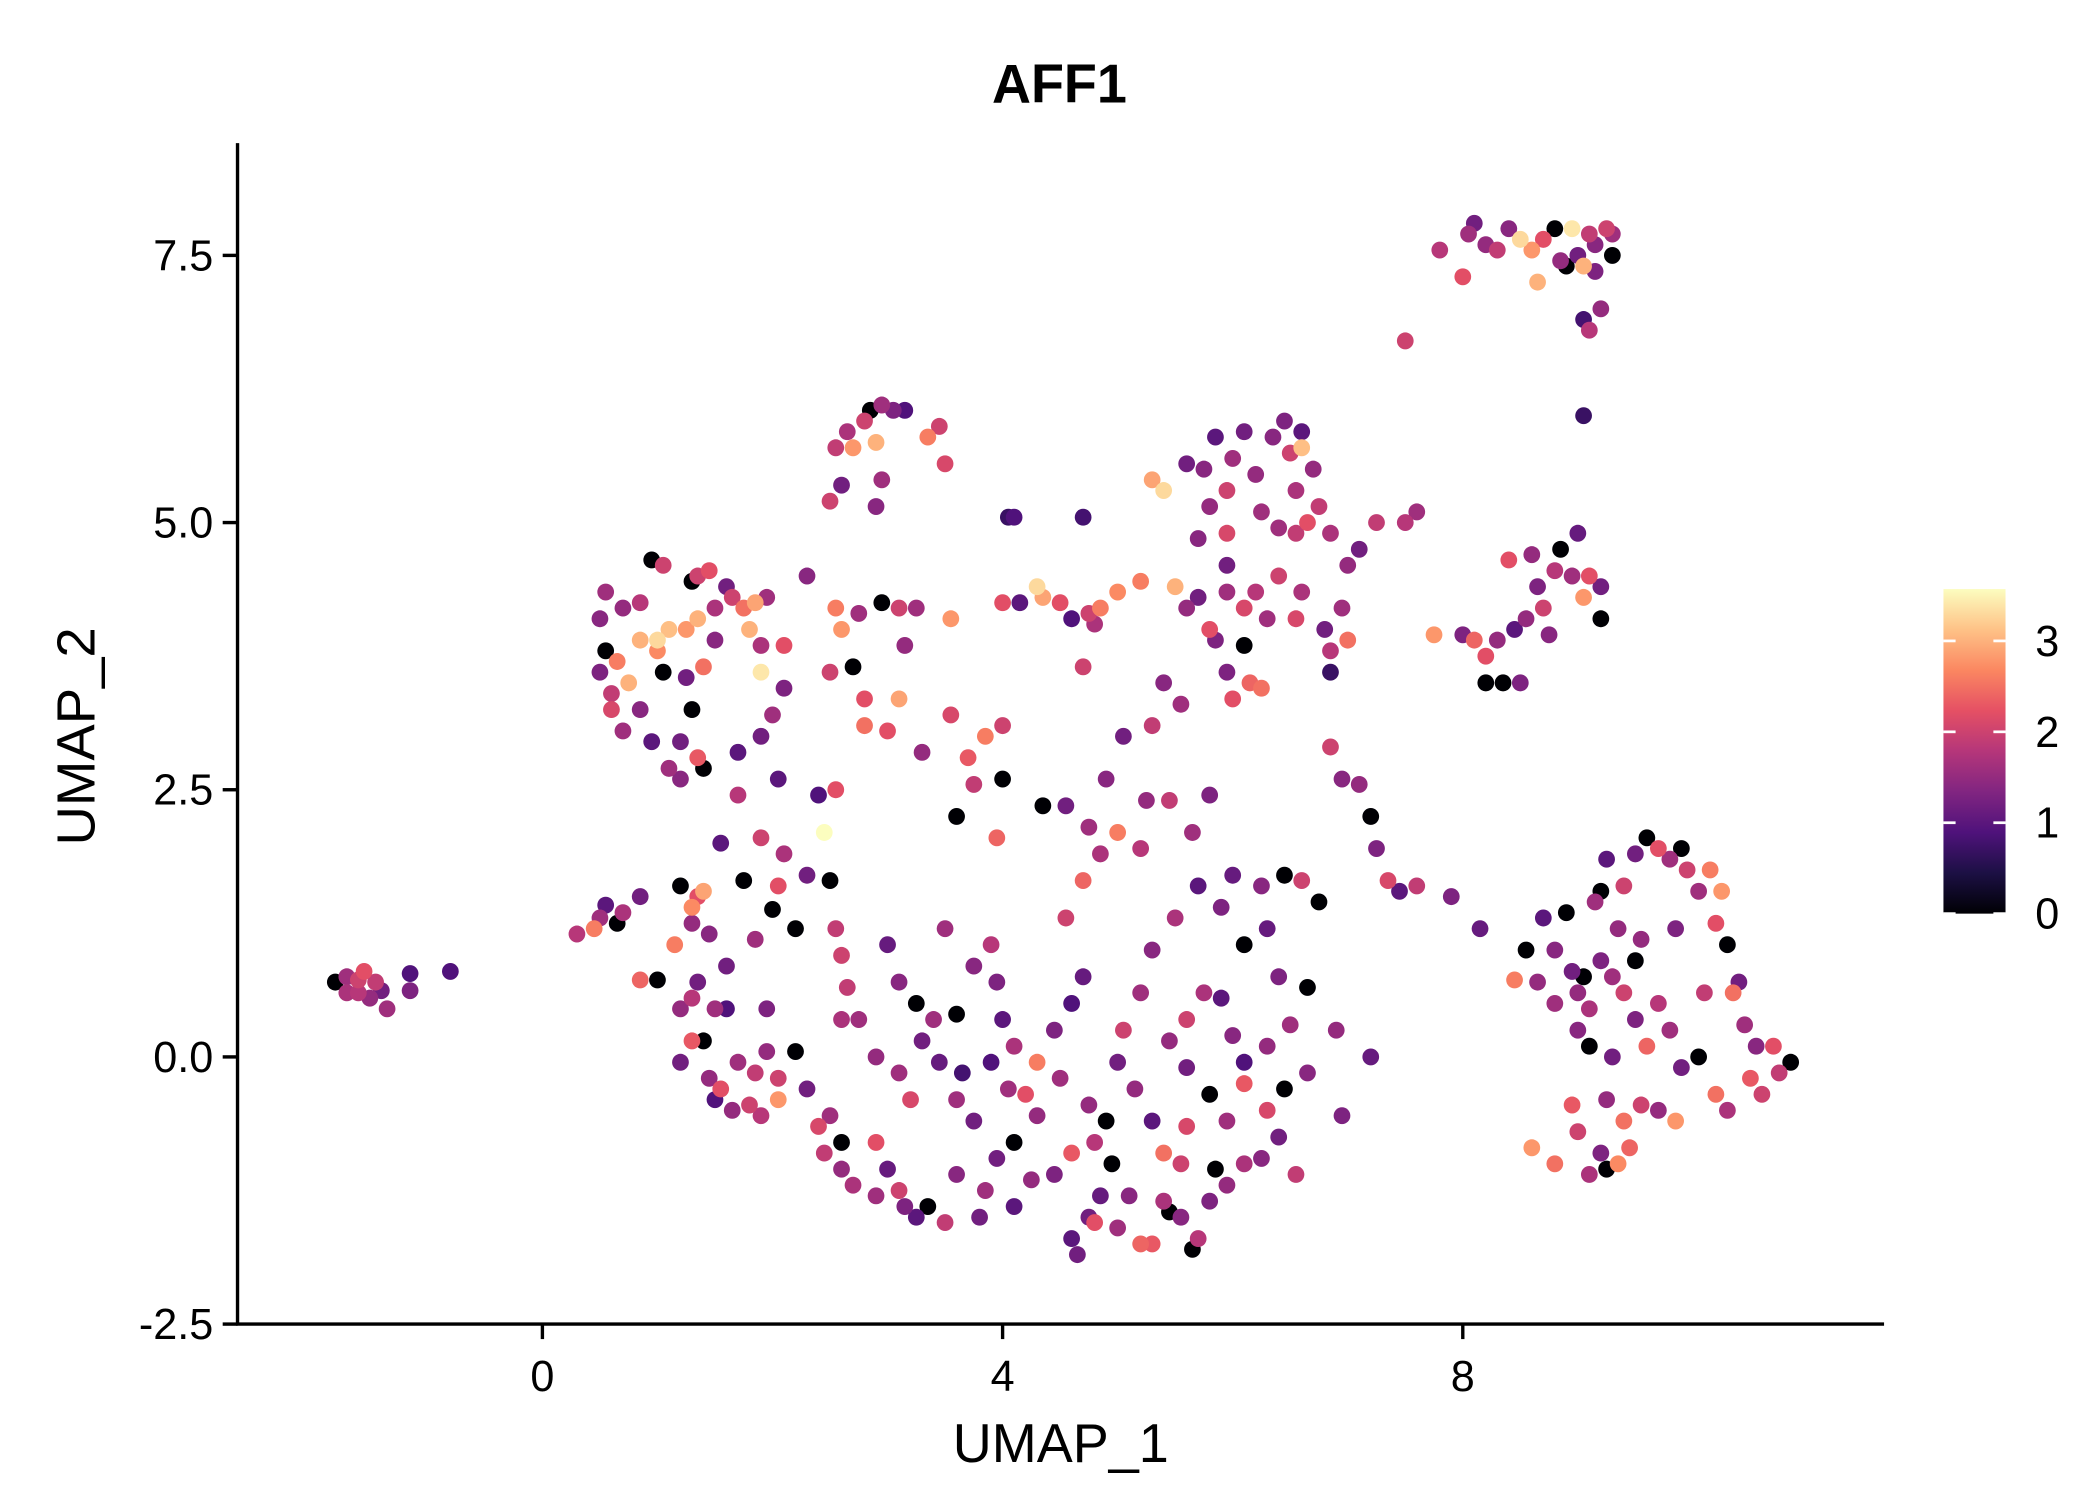 This screenshot has height=1500, width=2100. What do you see at coordinates (1059, 84) in the screenshot?
I see `chart-title: AFF1` at bounding box center [1059, 84].